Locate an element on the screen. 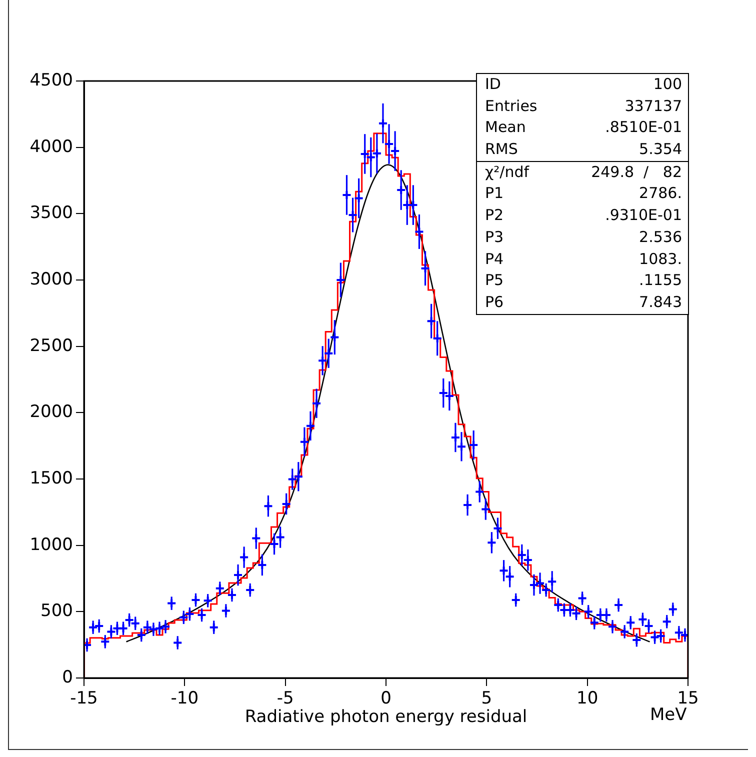 This screenshot has height=757, width=756. y-tick-label: 1500 is located at coordinates (51, 478).